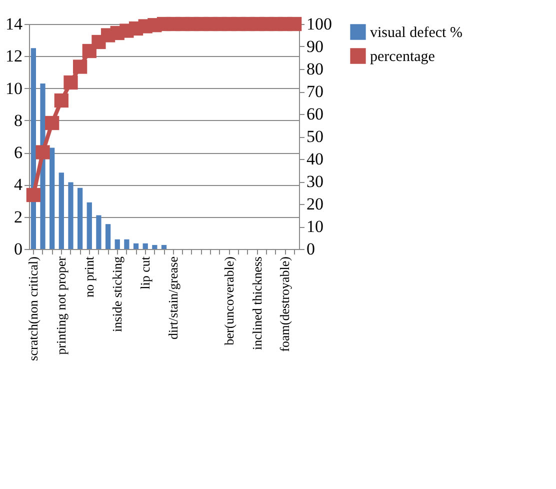 This screenshot has height=489, width=556. I want to click on y2-tick-label: 80, so click(315, 69).